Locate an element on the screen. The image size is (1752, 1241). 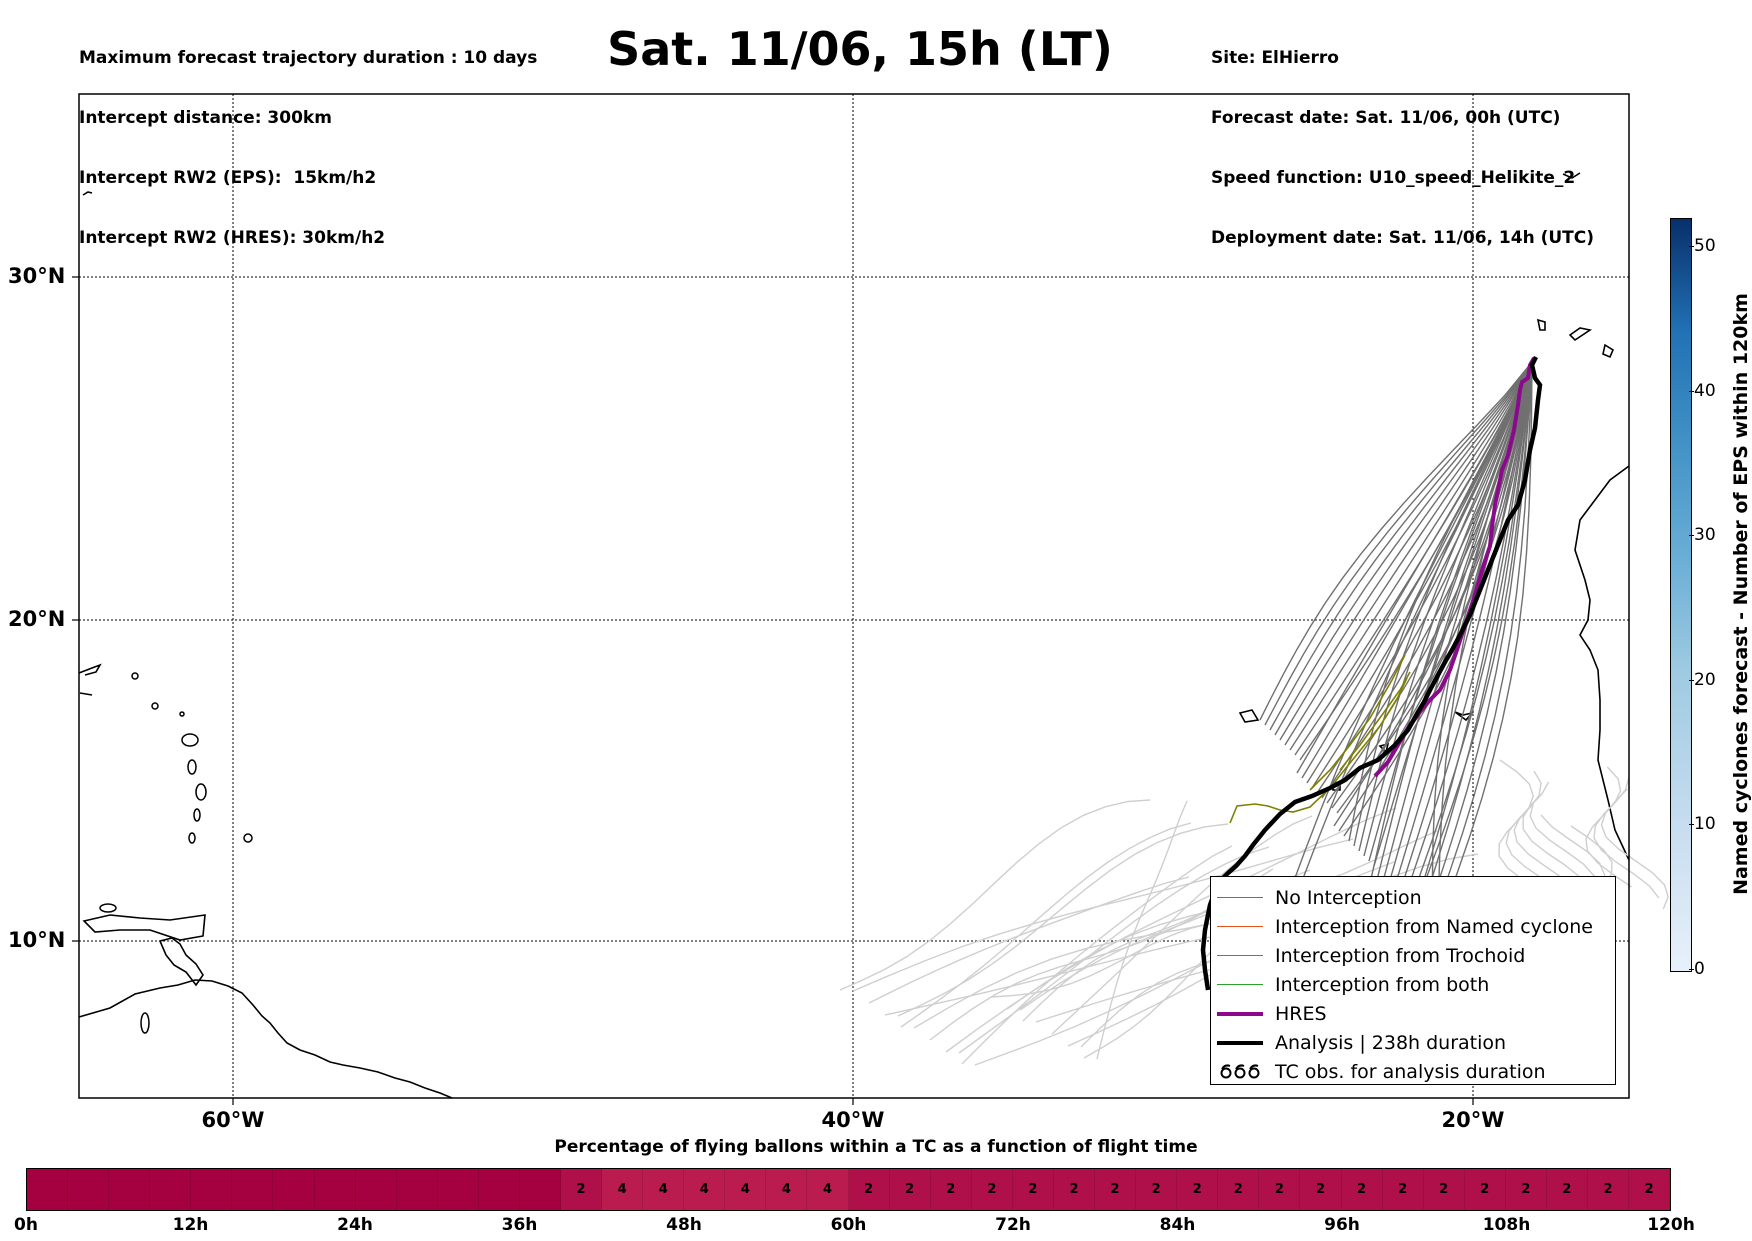
legend-item-both: Interception from both is located at coordinates (1413, 984).